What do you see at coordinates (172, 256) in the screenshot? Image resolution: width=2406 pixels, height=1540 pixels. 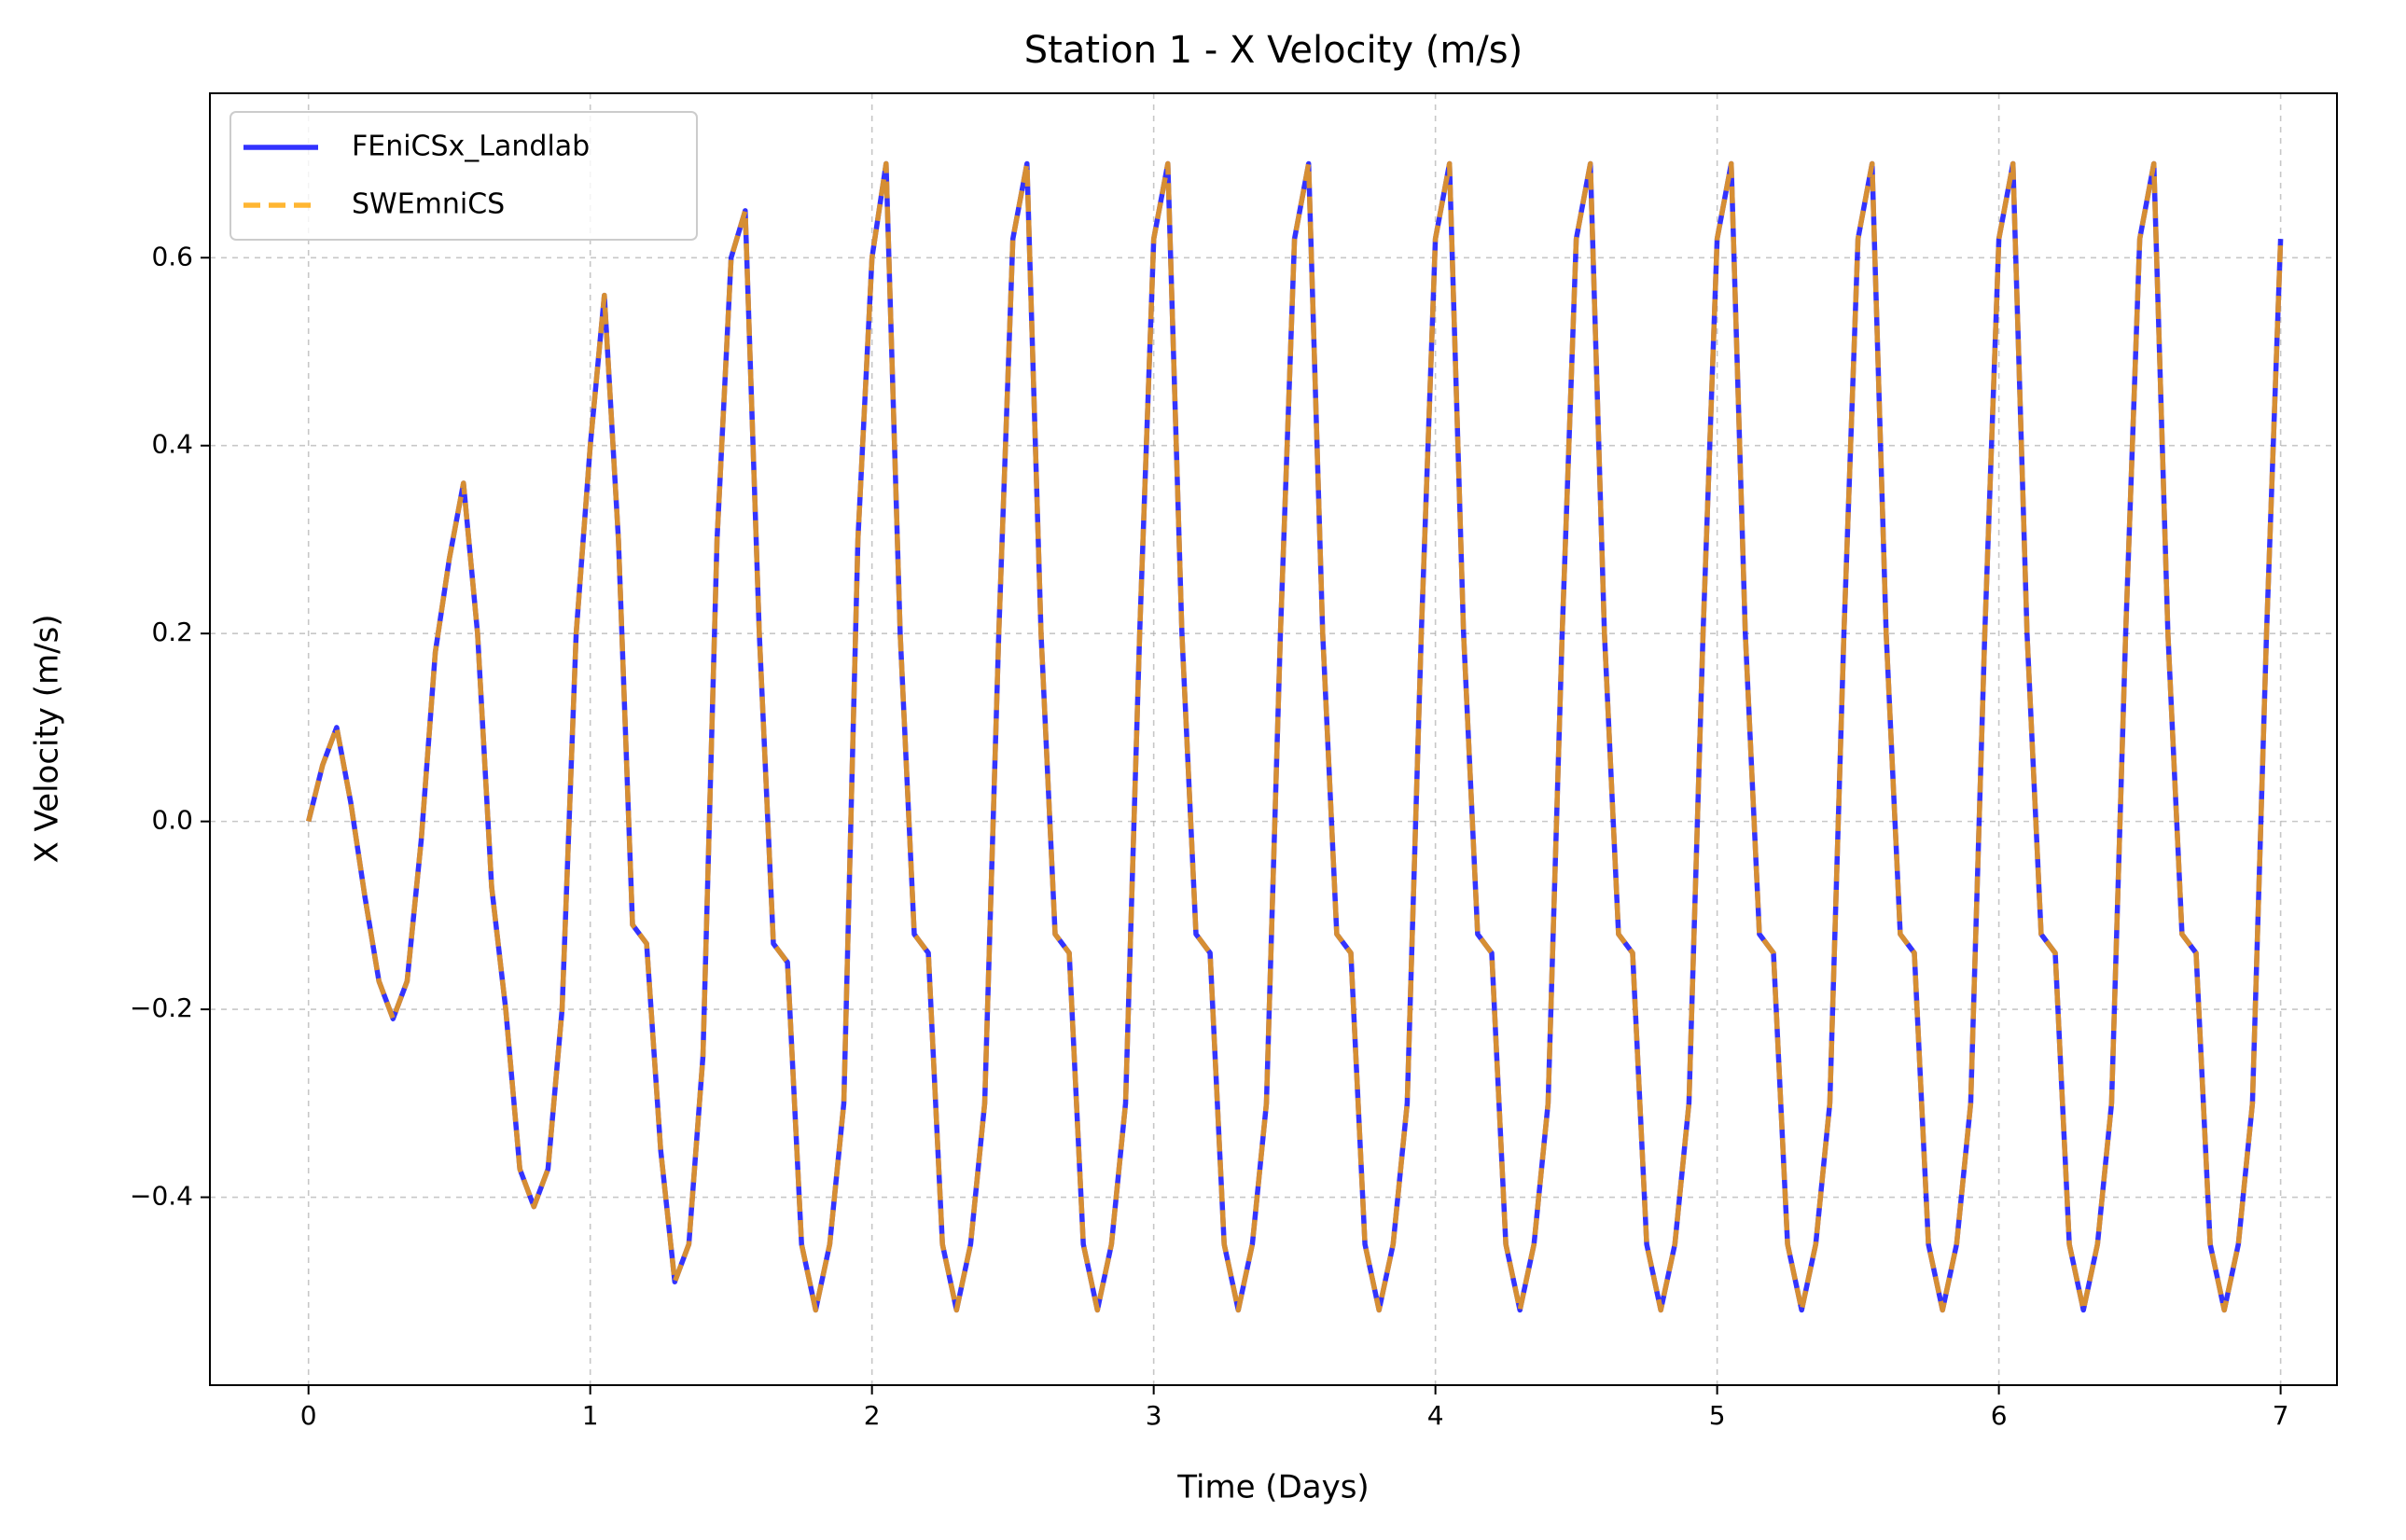 I see `y-tick-label: 0.6` at bounding box center [172, 256].